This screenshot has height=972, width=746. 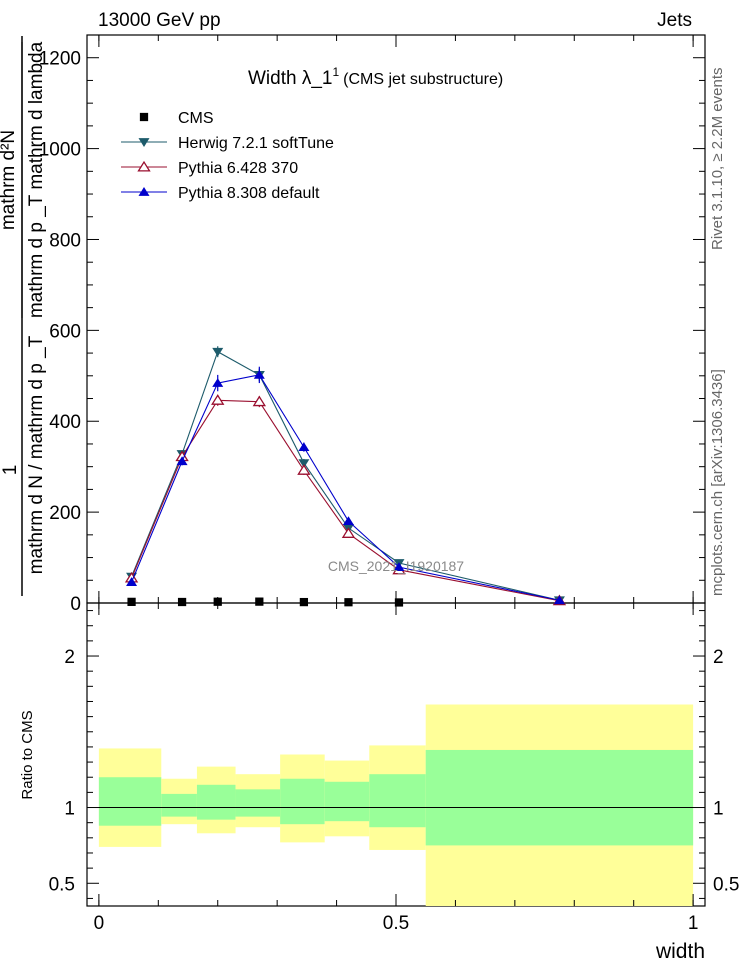 What do you see at coordinates (69, 657) in the screenshot?
I see `ratio-tick-label-left: 2` at bounding box center [69, 657].